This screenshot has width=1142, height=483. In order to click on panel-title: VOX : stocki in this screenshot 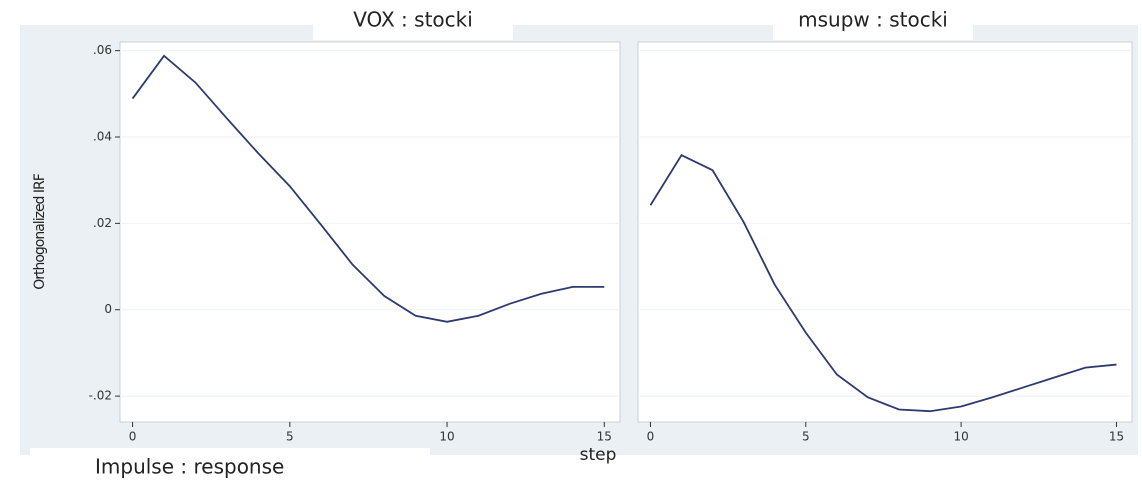, I will do `click(413, 20)`.